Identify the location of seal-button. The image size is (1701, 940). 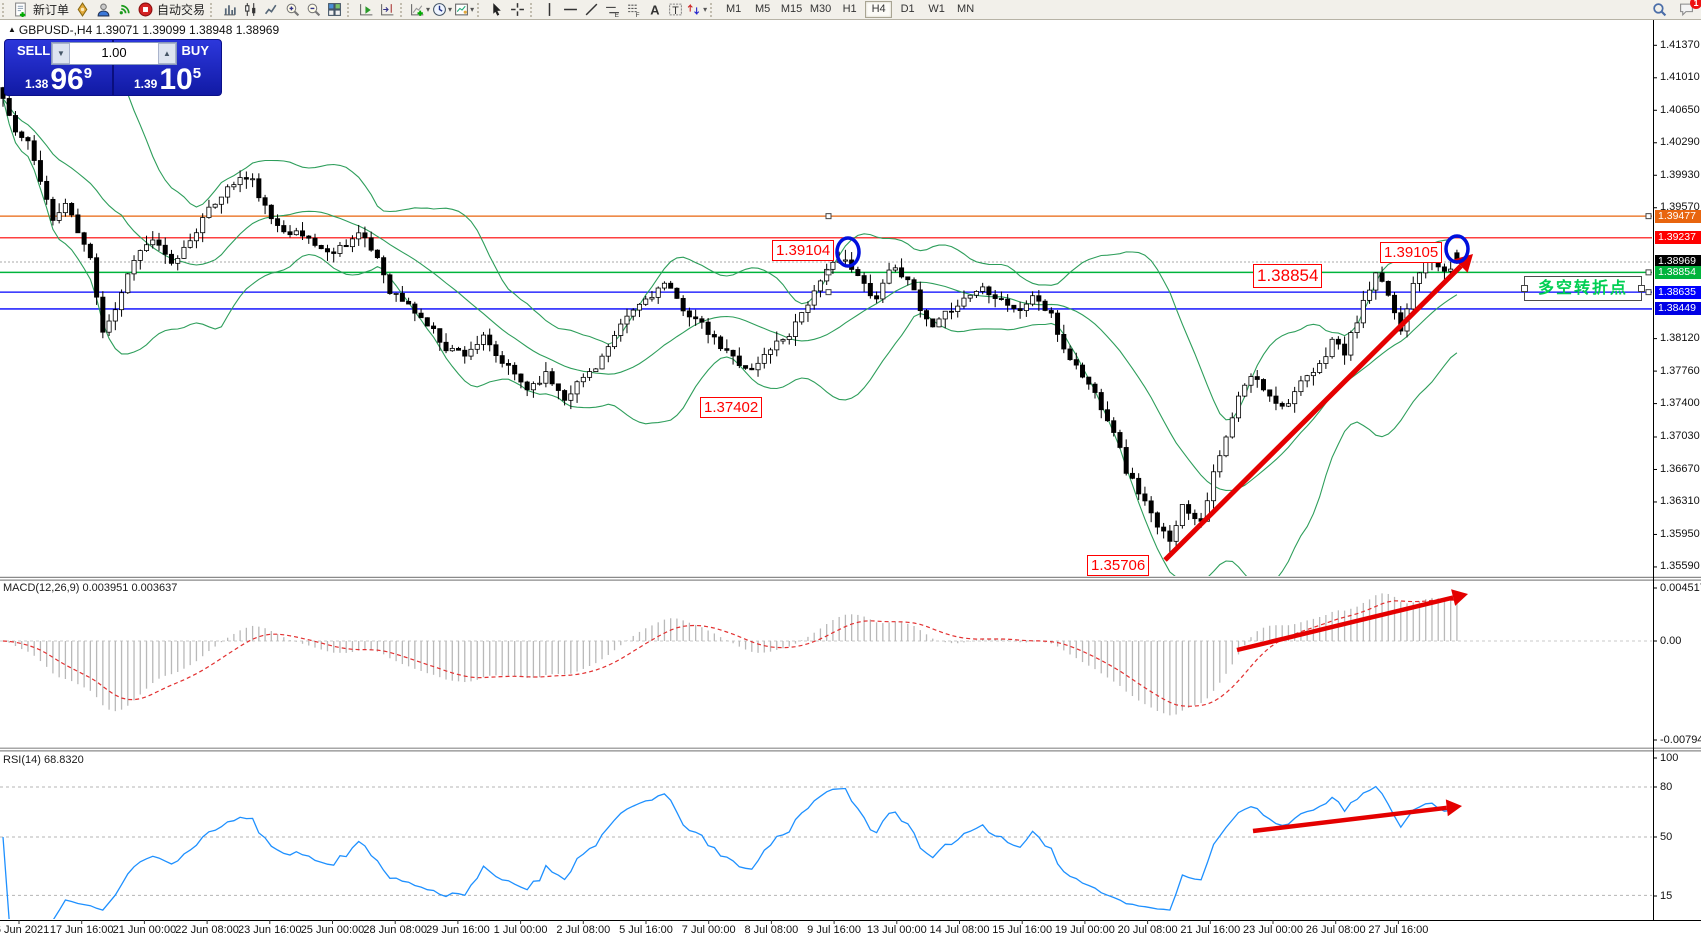
(82, 9).